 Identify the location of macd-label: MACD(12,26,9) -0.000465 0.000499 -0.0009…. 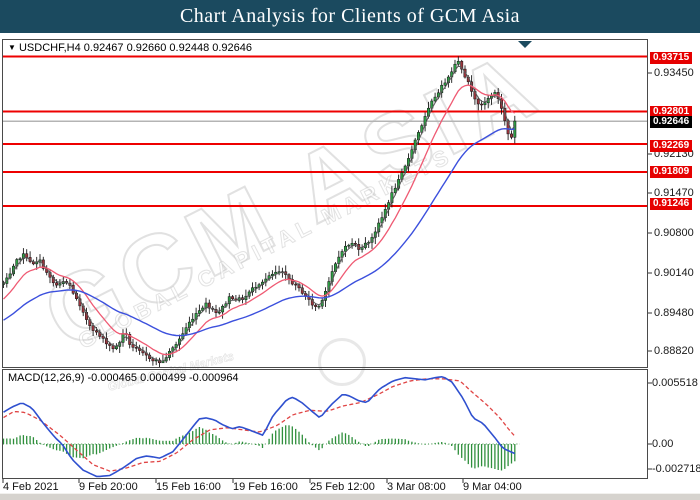
(123, 378).